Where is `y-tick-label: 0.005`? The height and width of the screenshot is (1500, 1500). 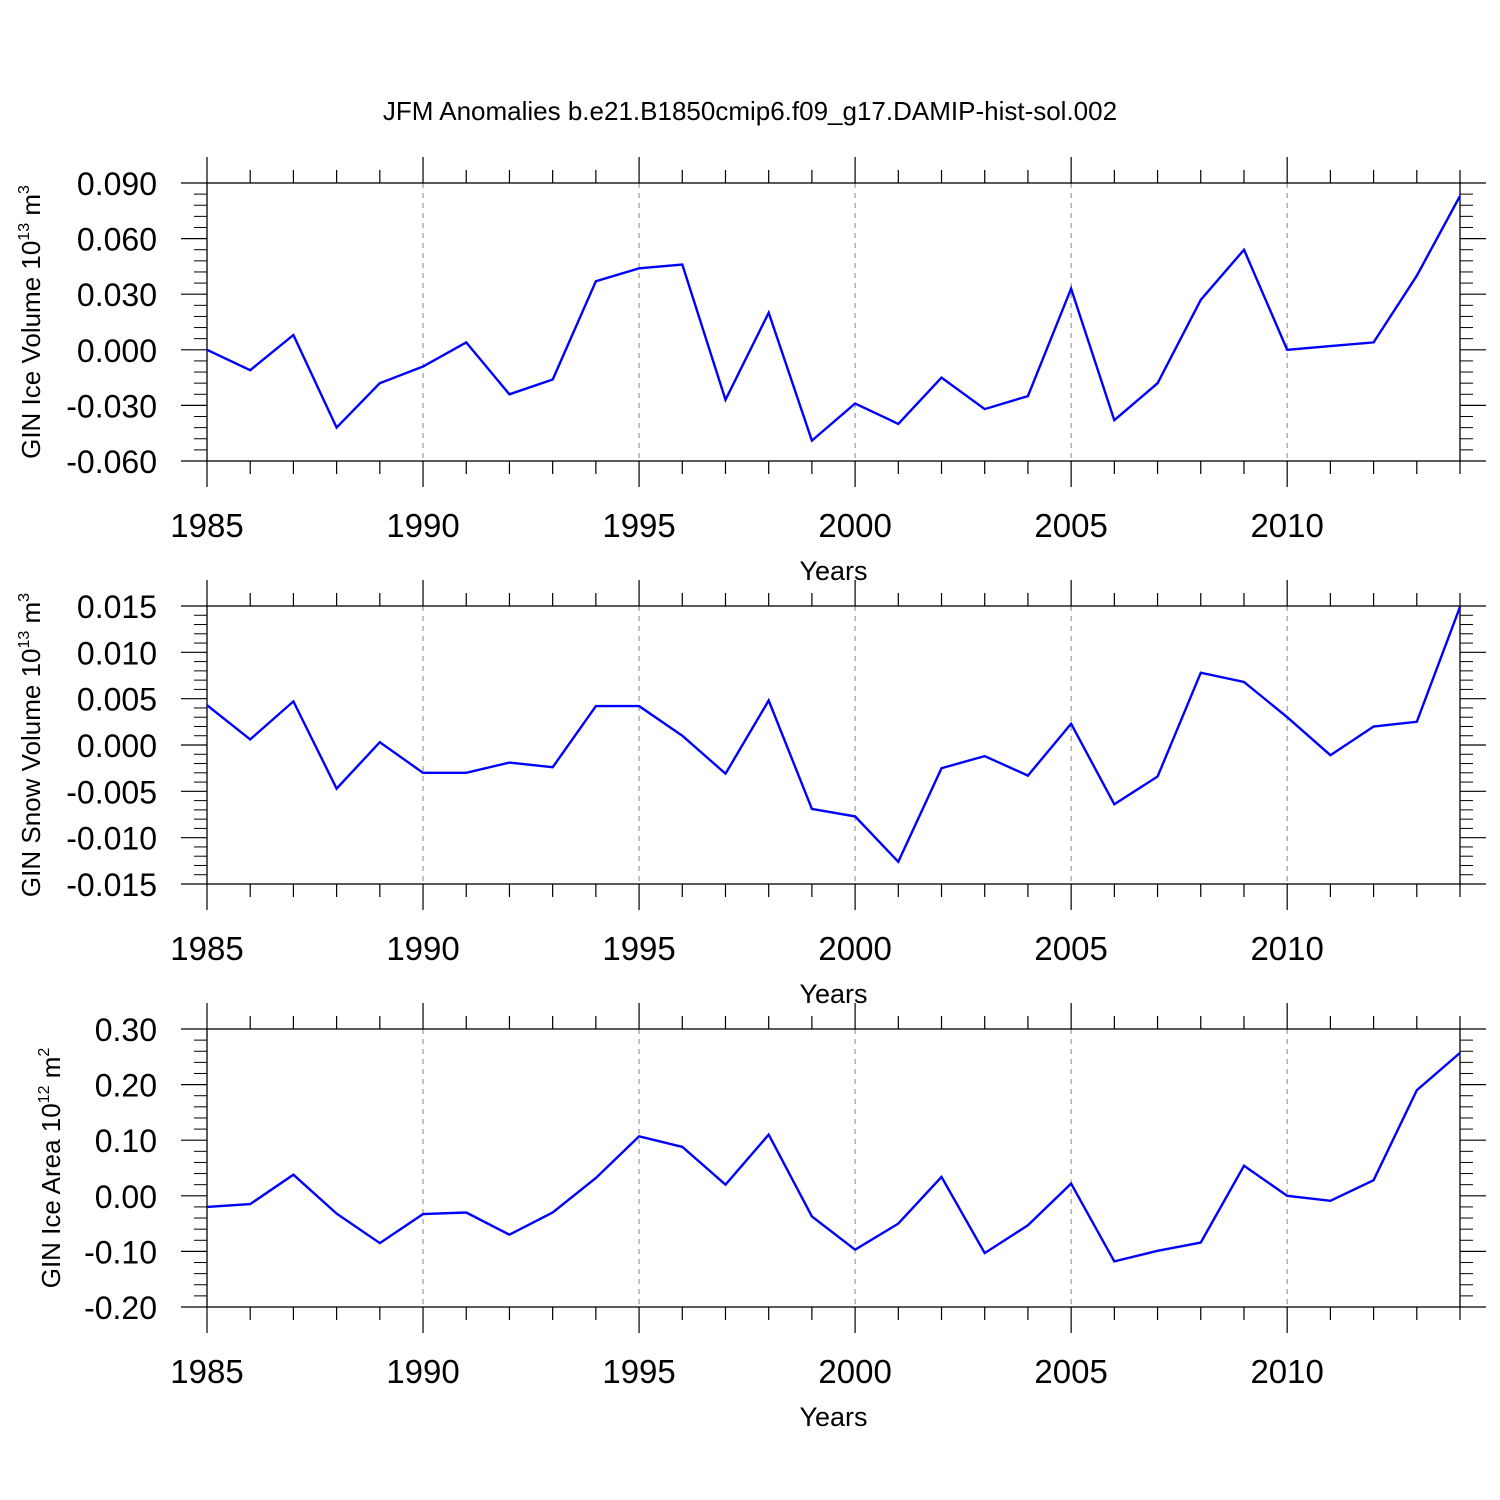 y-tick-label: 0.005 is located at coordinates (117, 700).